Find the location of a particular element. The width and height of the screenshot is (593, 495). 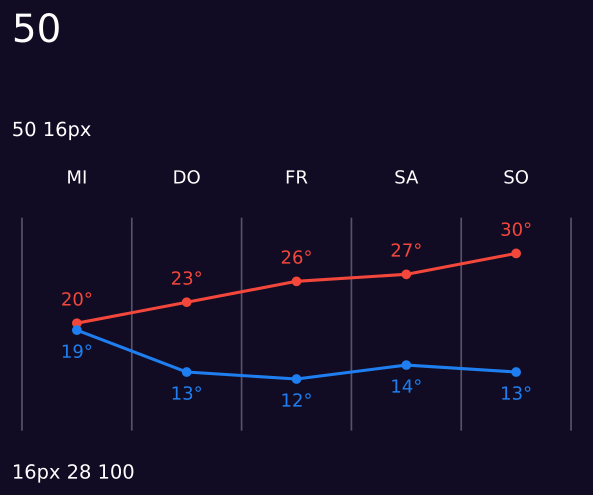

data-label: 14° is located at coordinates (406, 386).